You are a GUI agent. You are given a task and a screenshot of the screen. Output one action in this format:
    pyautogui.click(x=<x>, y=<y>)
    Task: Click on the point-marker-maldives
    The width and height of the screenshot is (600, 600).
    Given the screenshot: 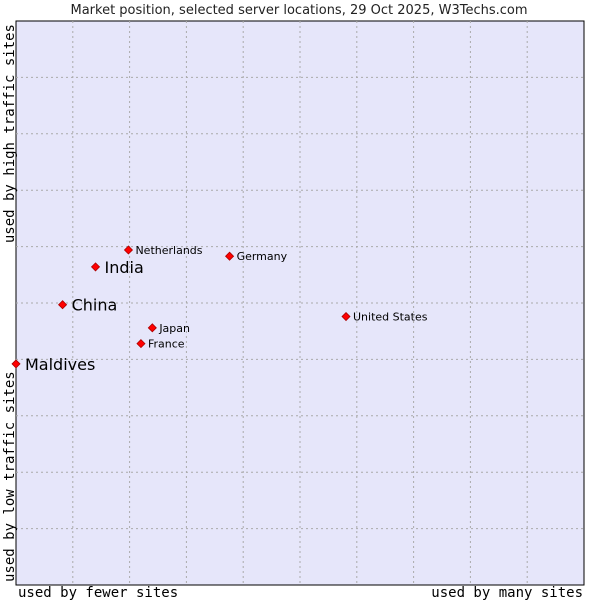 What is the action you would take?
    pyautogui.click(x=16, y=364)
    